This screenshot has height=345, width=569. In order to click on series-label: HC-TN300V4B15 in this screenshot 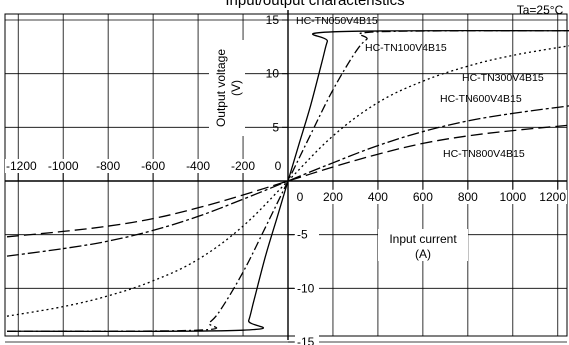, I will do `click(503, 78)`.